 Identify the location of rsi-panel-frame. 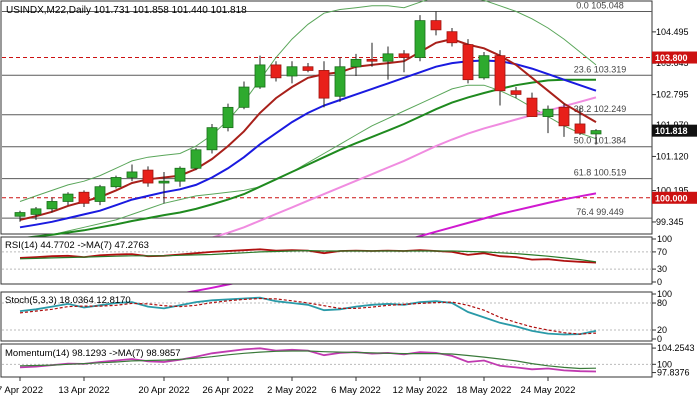
(326, 260).